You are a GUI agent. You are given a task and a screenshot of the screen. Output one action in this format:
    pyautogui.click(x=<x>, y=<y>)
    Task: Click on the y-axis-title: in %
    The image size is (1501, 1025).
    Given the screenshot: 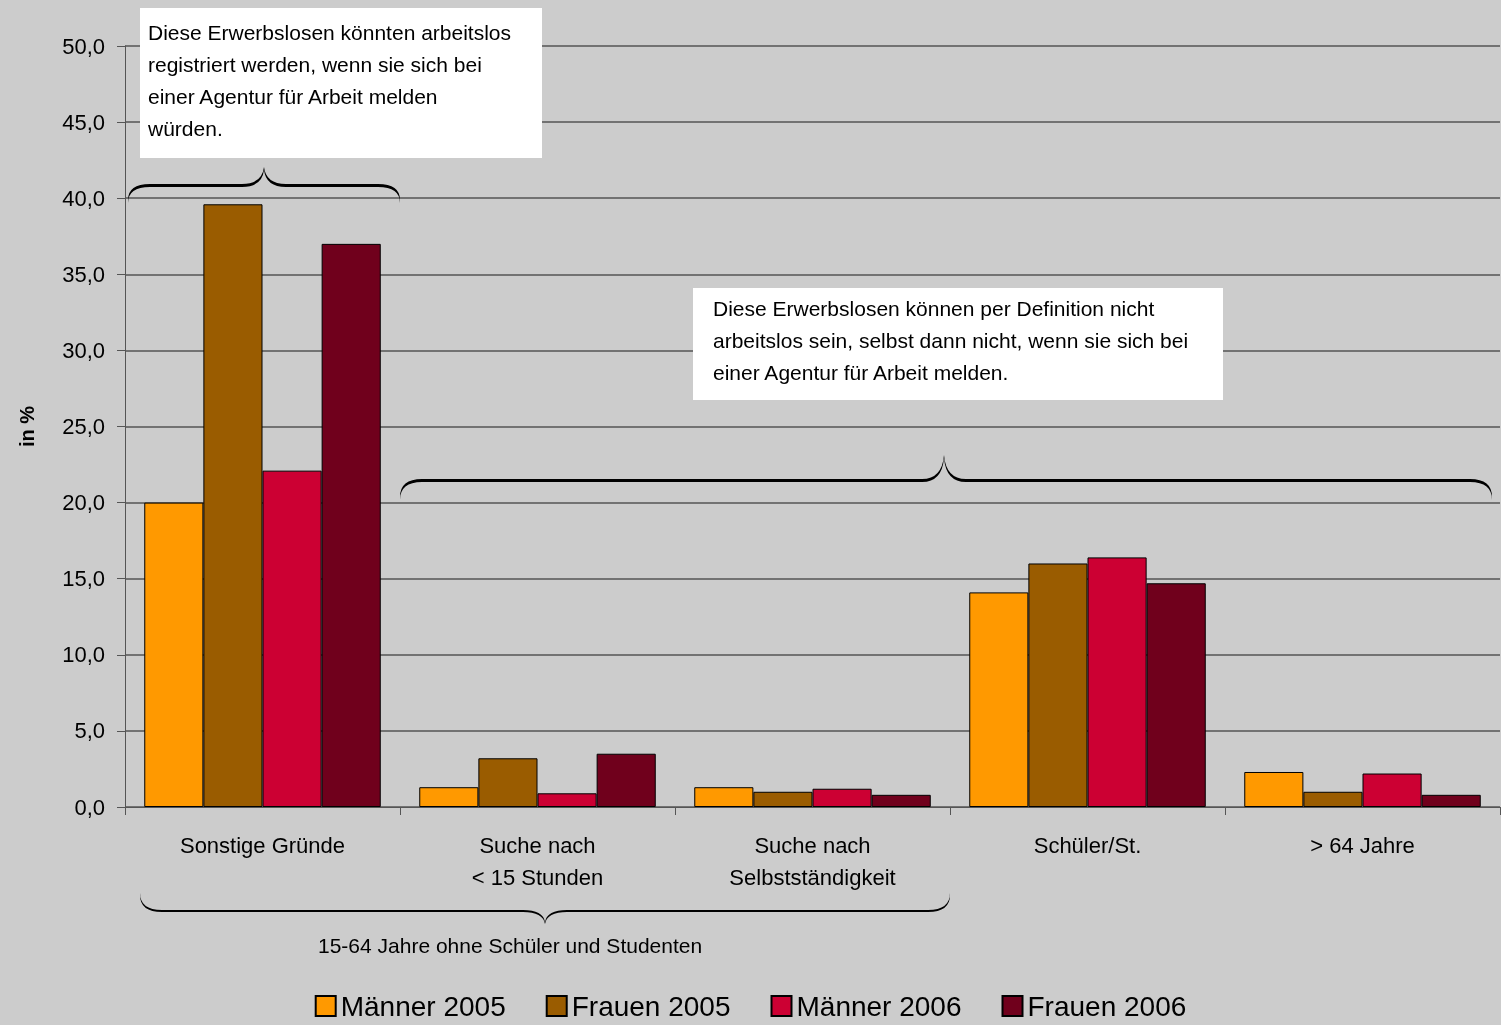 What is the action you would take?
    pyautogui.click(x=27, y=426)
    